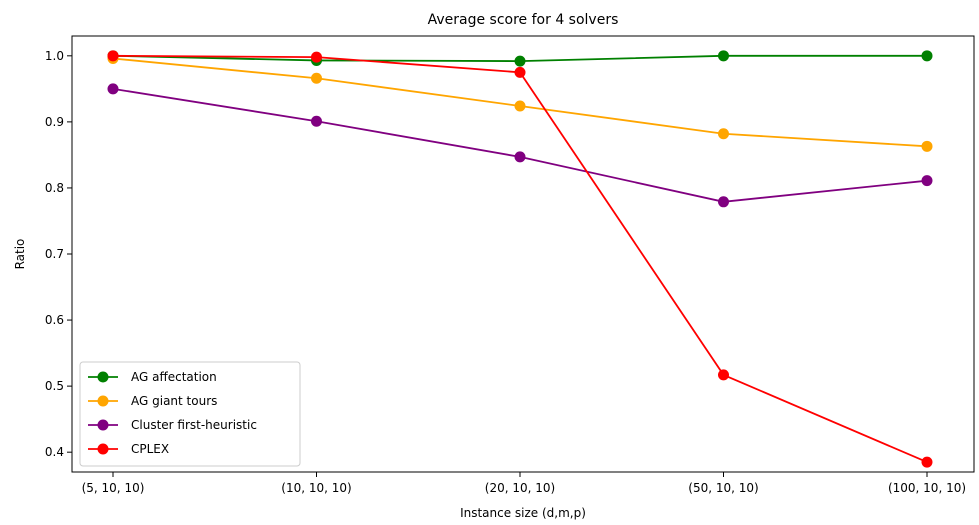 This screenshot has width=979, height=525. I want to click on legend-label: AG affectation, so click(174, 377).